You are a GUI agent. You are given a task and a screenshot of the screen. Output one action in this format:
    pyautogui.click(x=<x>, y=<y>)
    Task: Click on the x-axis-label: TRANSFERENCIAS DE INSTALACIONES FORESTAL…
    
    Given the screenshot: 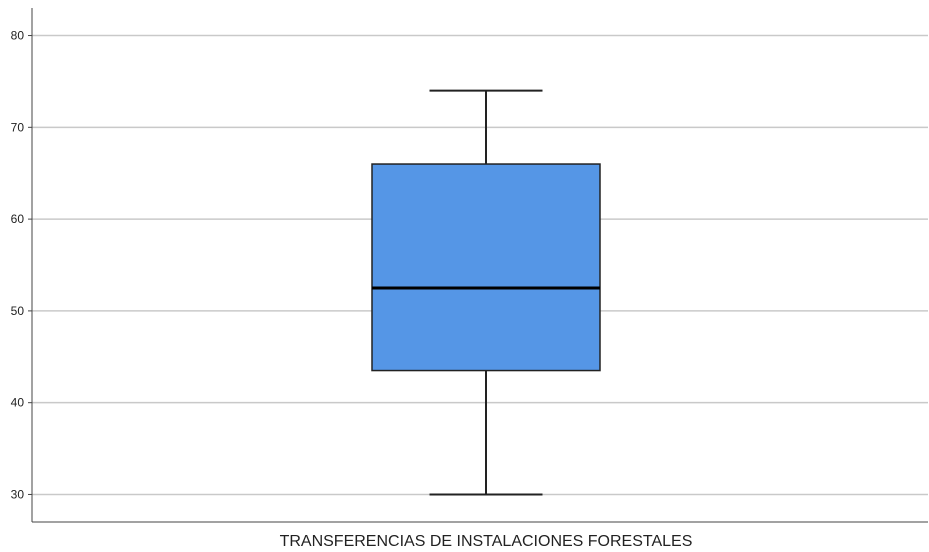 What is the action you would take?
    pyautogui.click(x=486, y=541)
    